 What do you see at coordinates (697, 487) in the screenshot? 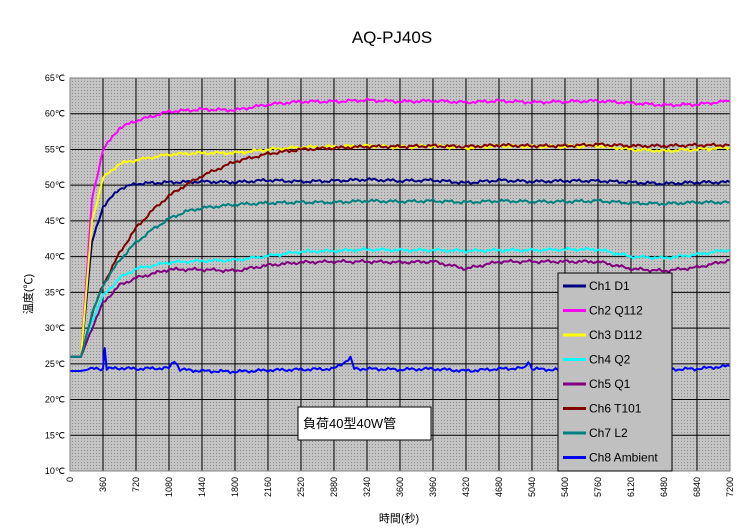
I see `x-tick-label: 6840` at bounding box center [697, 487].